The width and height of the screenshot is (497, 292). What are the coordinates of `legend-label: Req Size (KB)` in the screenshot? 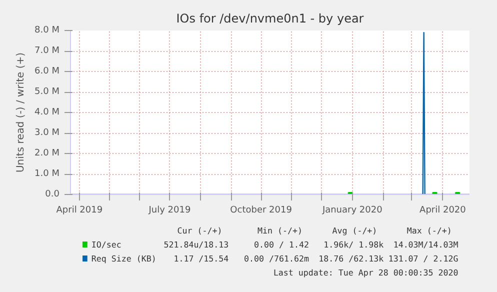 It's located at (123, 259).